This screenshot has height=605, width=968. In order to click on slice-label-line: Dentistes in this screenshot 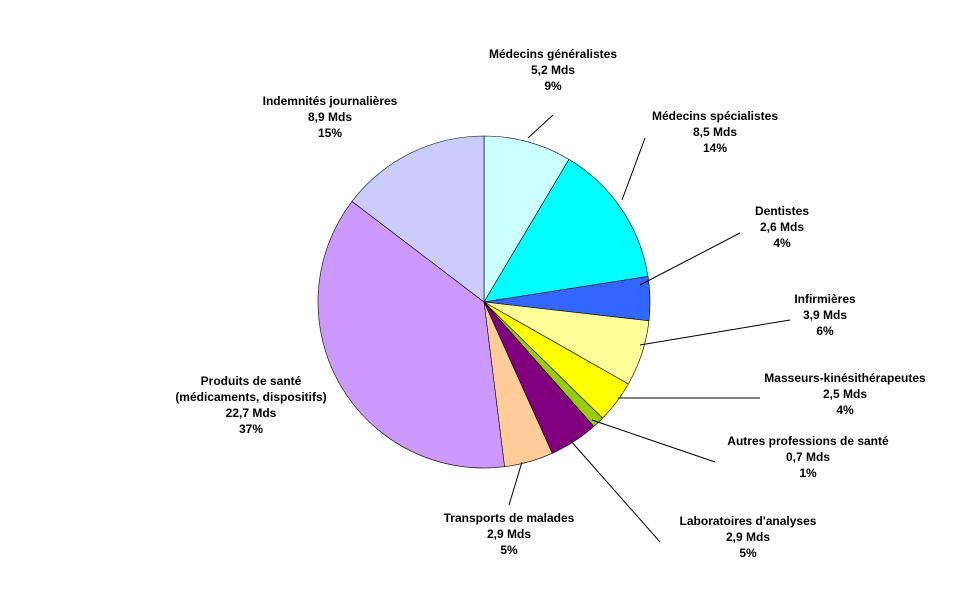, I will do `click(782, 211)`.